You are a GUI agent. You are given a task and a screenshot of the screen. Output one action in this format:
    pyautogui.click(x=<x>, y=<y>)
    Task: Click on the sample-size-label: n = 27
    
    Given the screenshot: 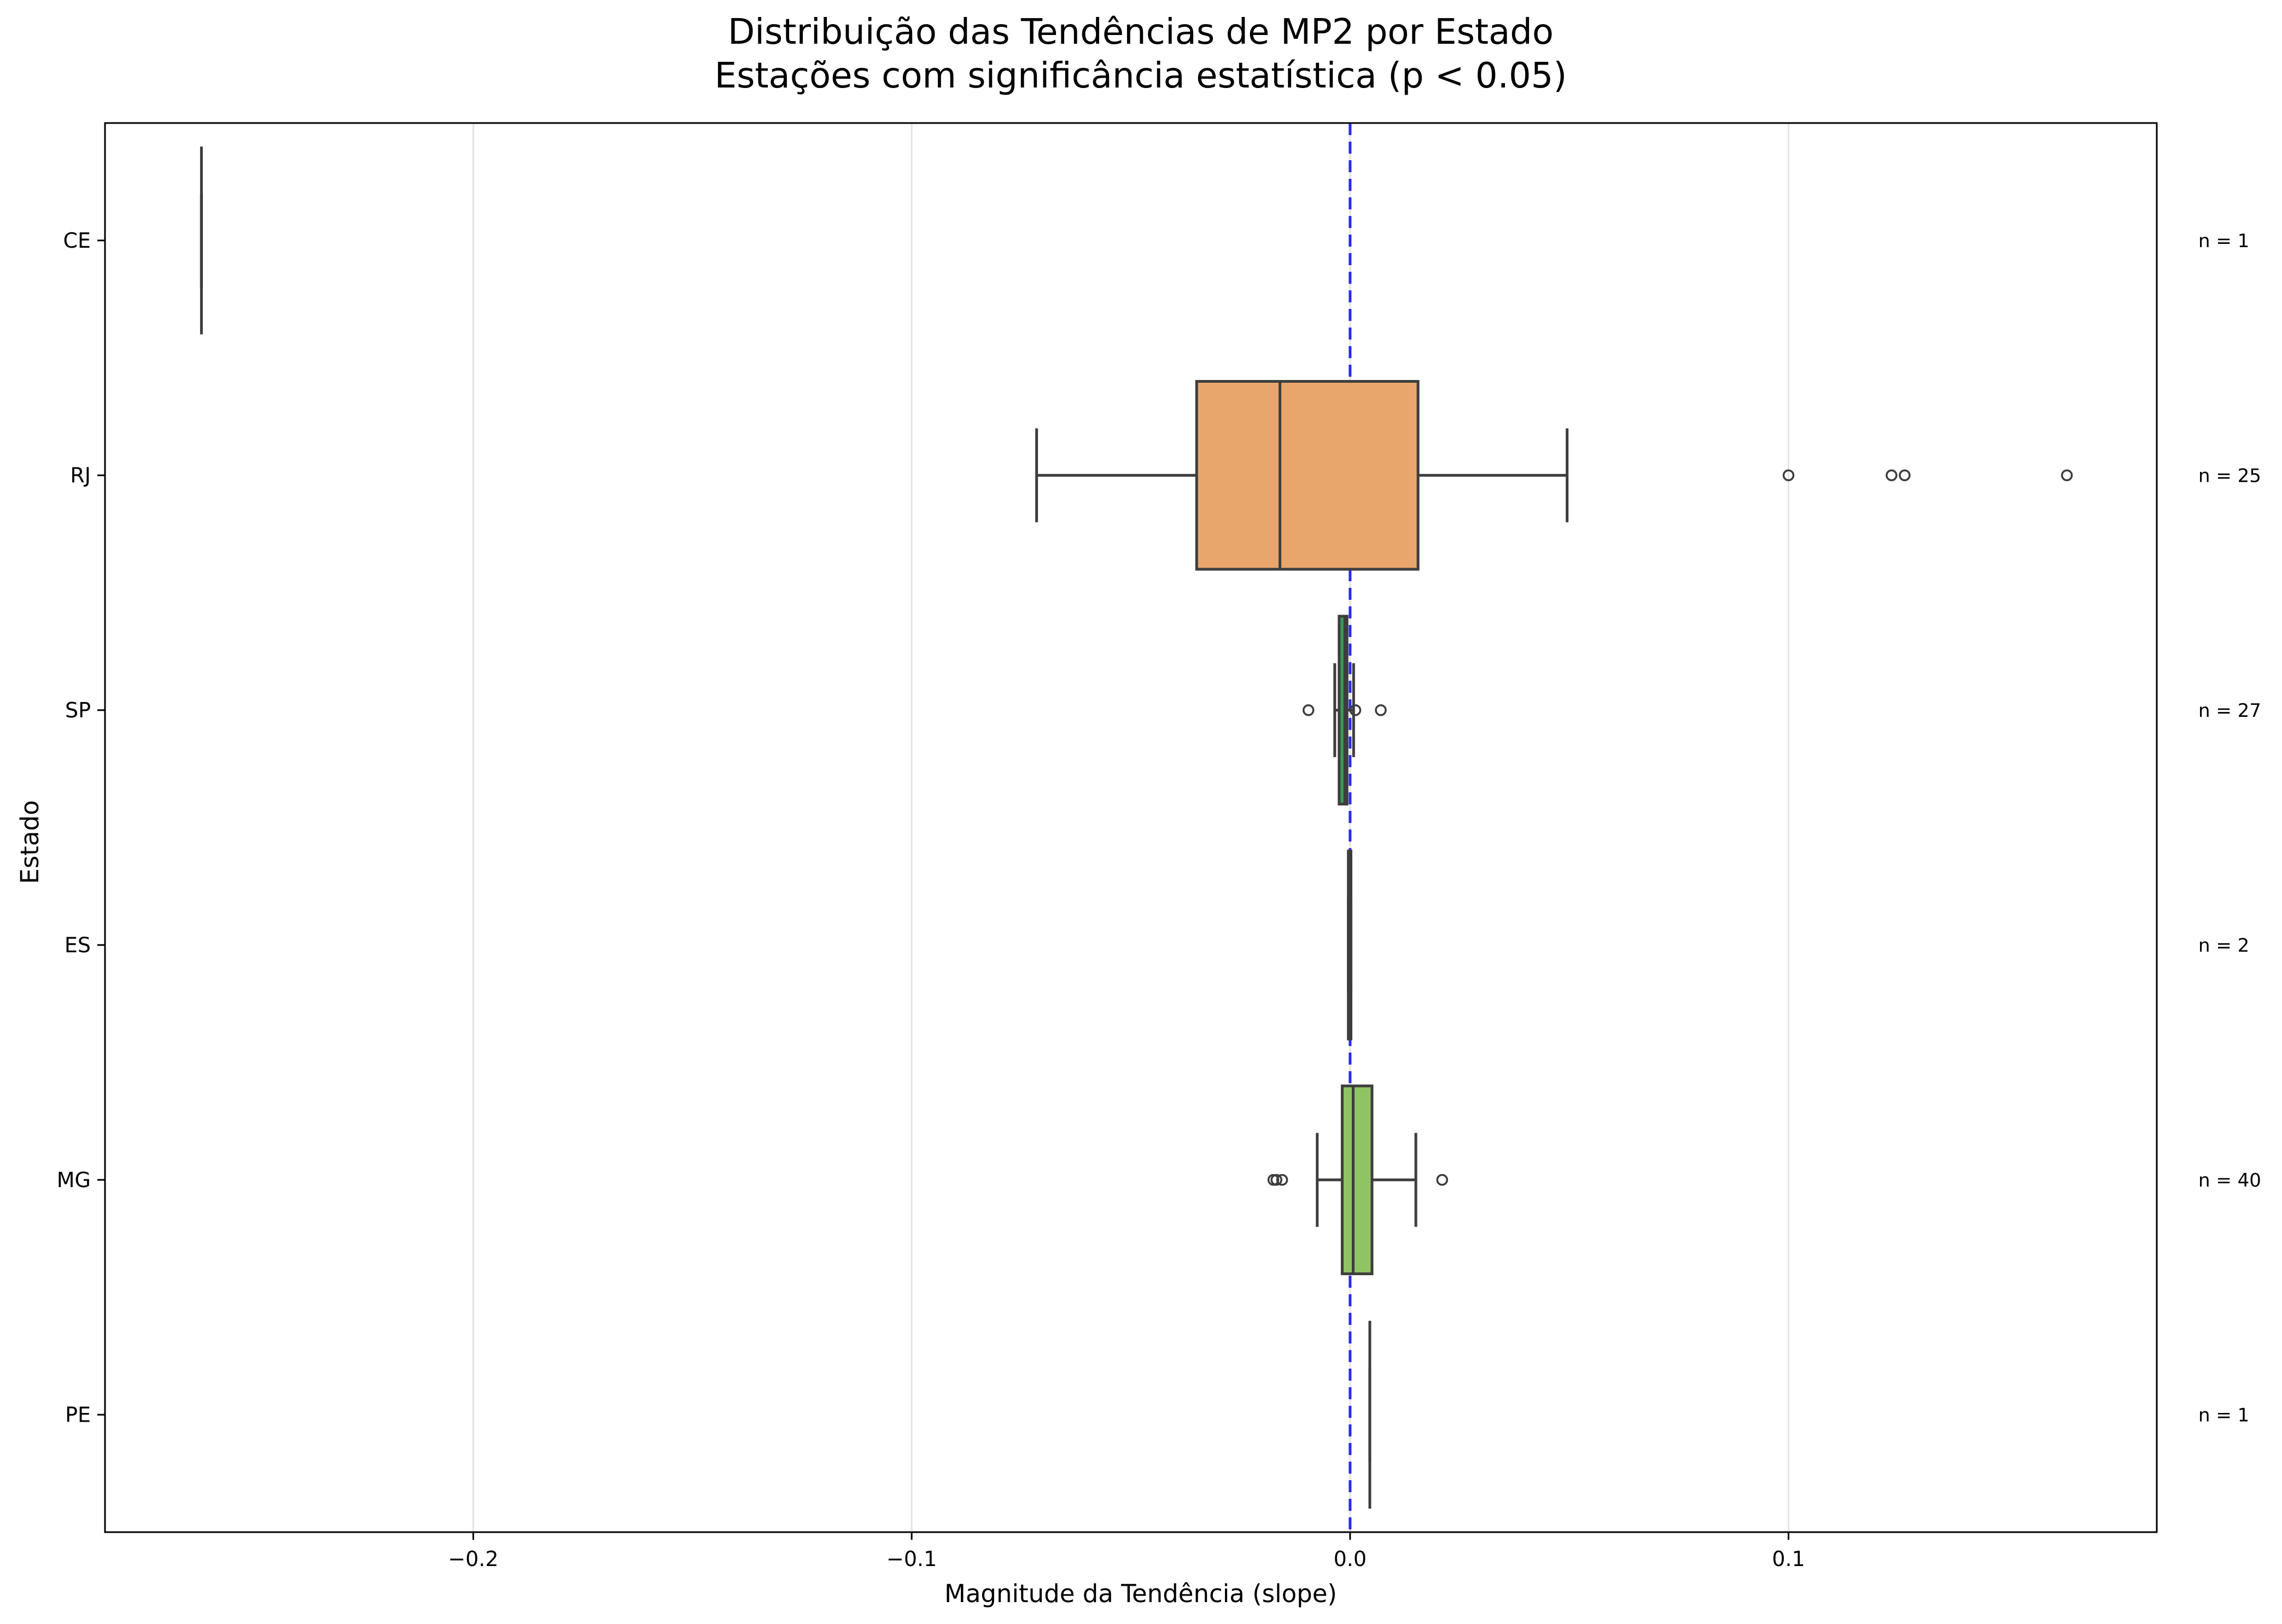 What is the action you would take?
    pyautogui.click(x=2230, y=711)
    